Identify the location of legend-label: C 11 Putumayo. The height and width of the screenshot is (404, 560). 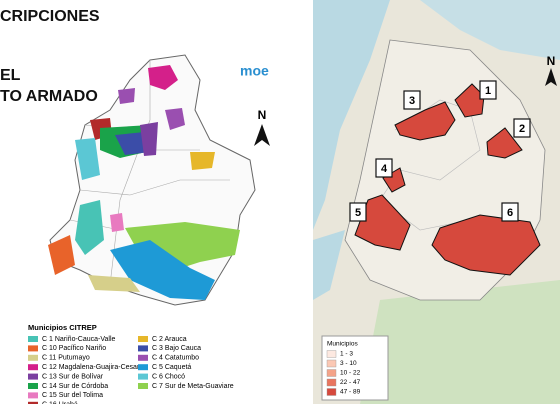
(66, 358).